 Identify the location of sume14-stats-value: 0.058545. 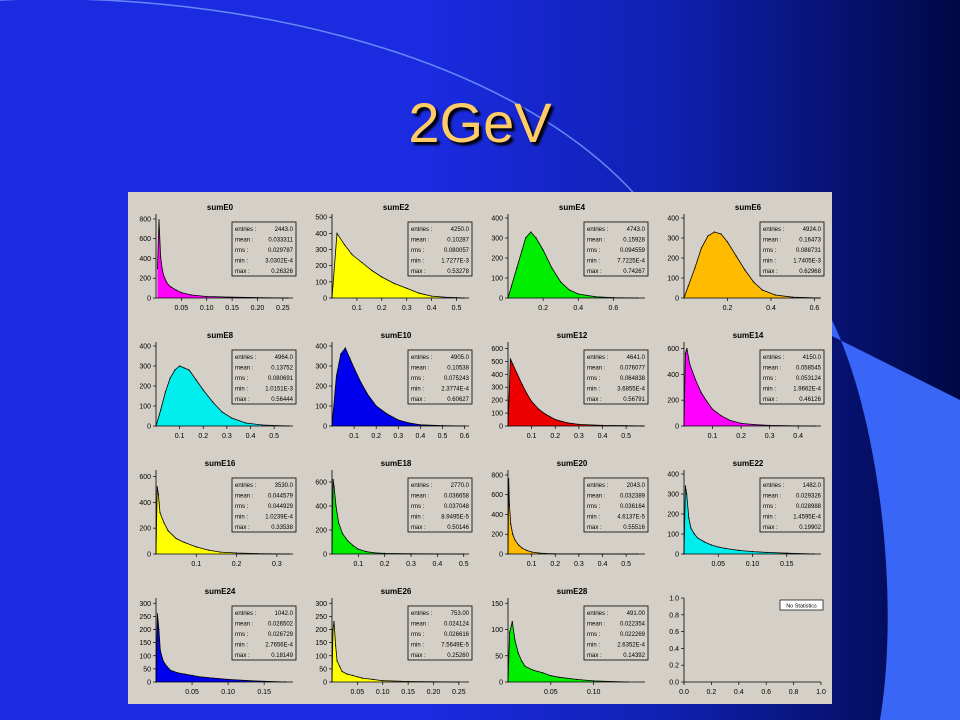
(809, 369).